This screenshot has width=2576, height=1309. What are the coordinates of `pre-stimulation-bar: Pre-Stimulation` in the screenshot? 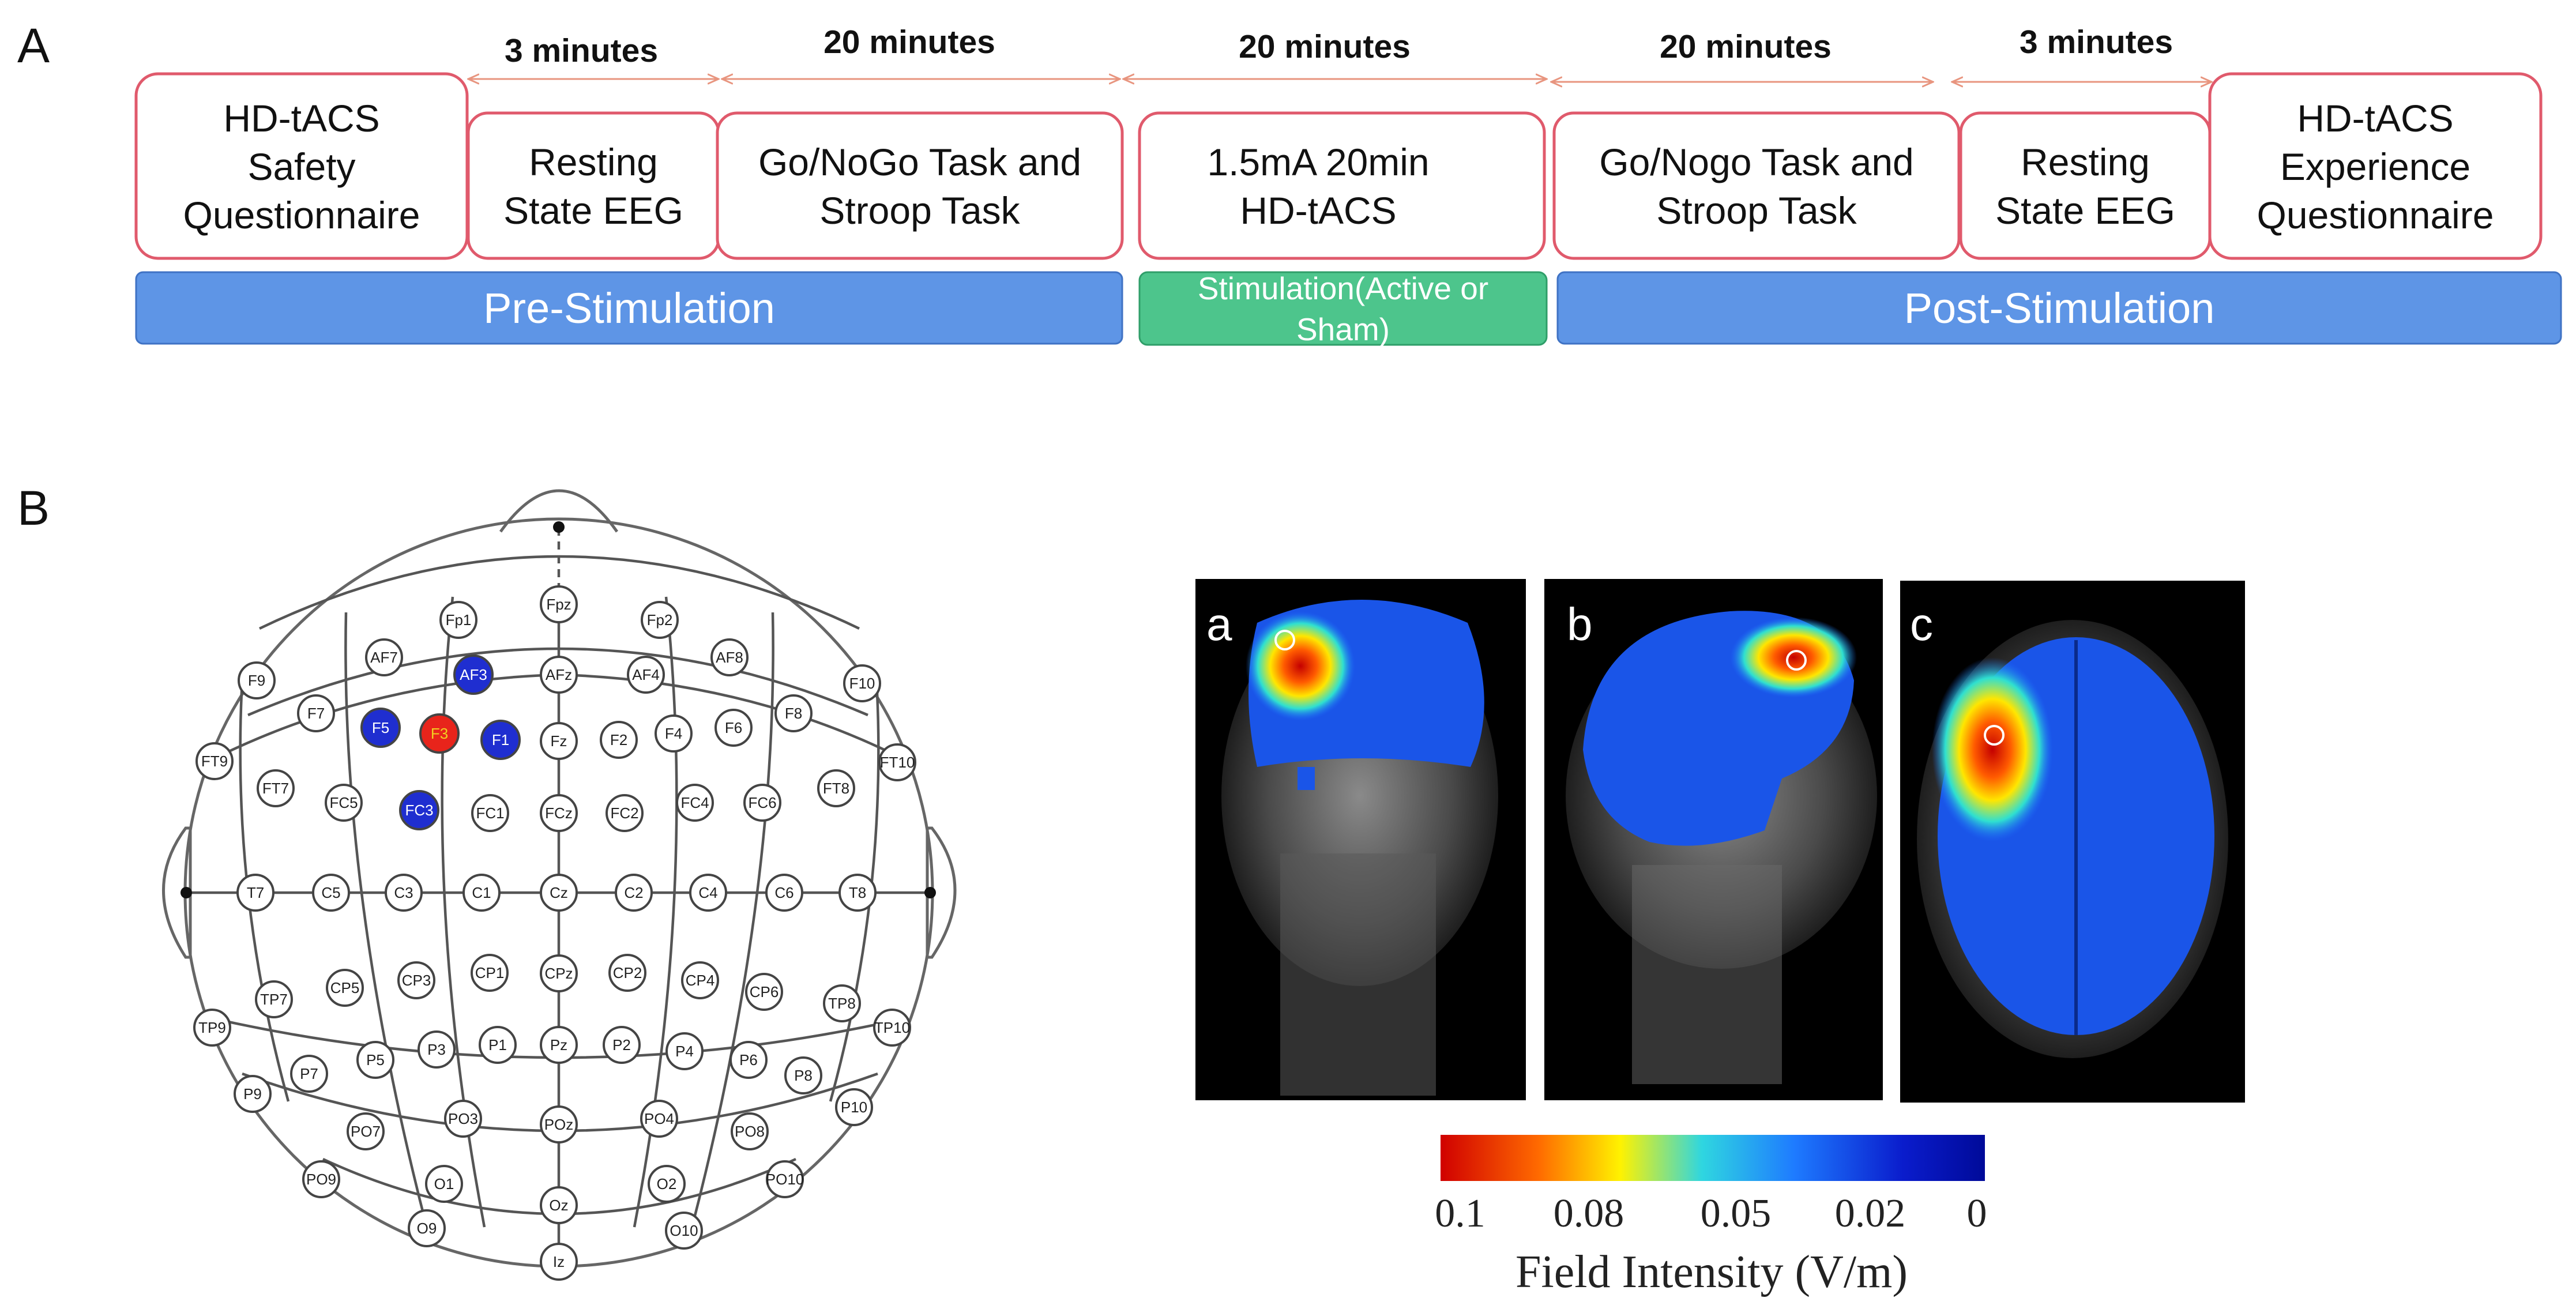 It's located at (629, 308).